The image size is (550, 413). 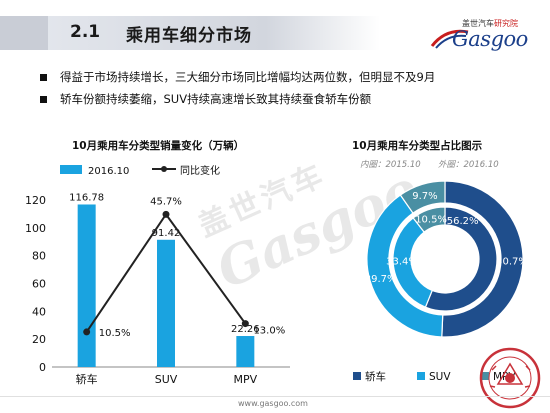 What do you see at coordinates (200, 170) in the screenshot?
I see `legend-line-label: 同比变化` at bounding box center [200, 170].